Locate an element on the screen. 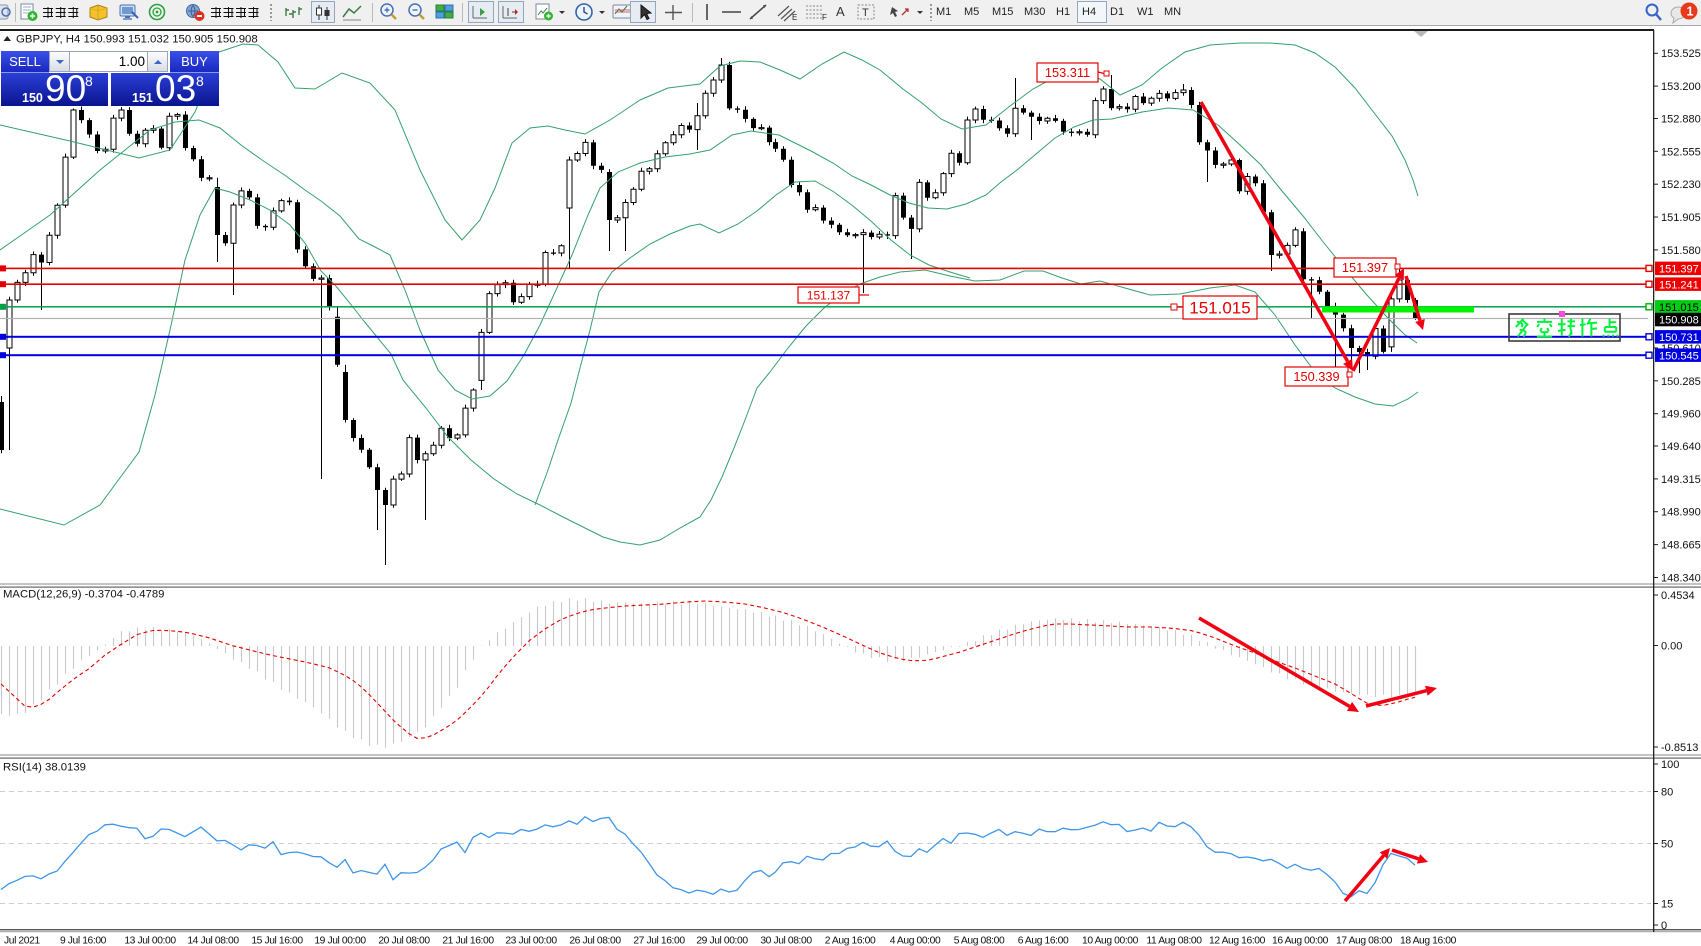 The width and height of the screenshot is (1701, 946). svg-text: 2 Aug 16:00 is located at coordinates (850, 941).